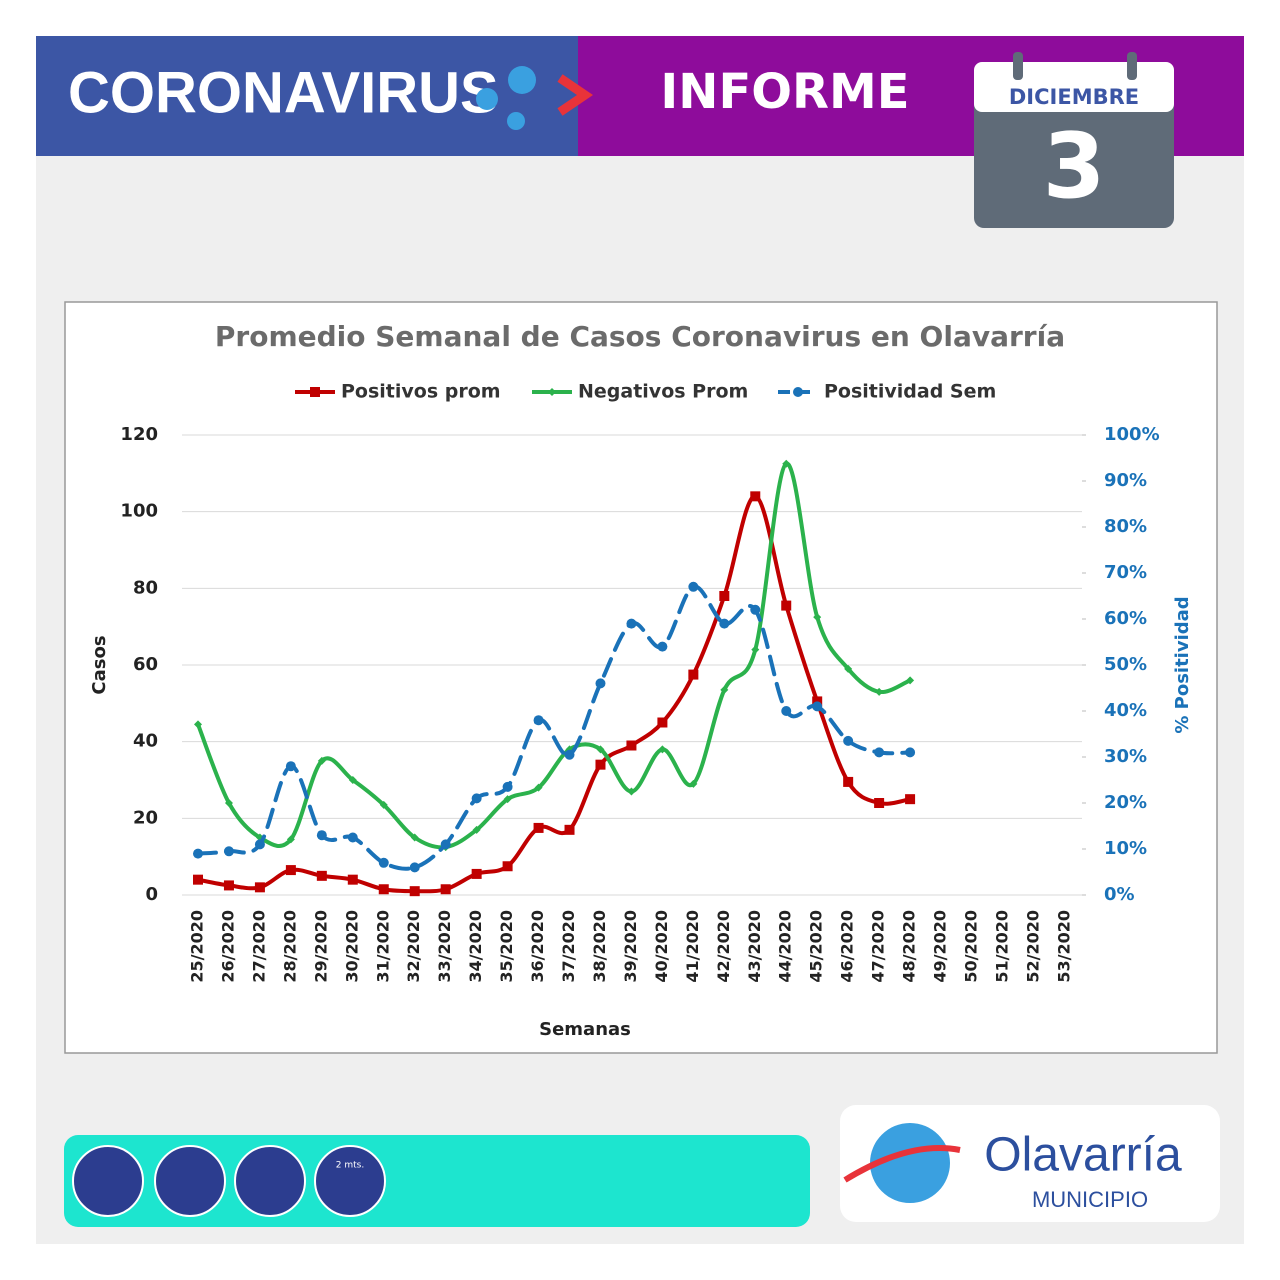 The height and width of the screenshot is (1280, 1280). Describe the element at coordinates (1083, 1155) in the screenshot. I see `logo-brand: Olavarría` at that location.